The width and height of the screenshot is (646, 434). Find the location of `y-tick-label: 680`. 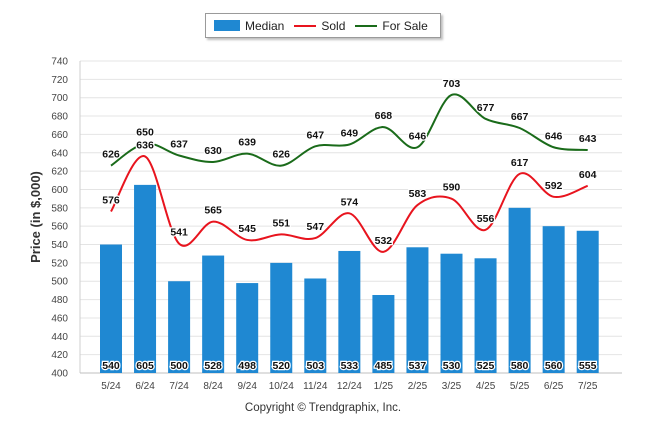

y-tick-label: 680 is located at coordinates (59, 117).